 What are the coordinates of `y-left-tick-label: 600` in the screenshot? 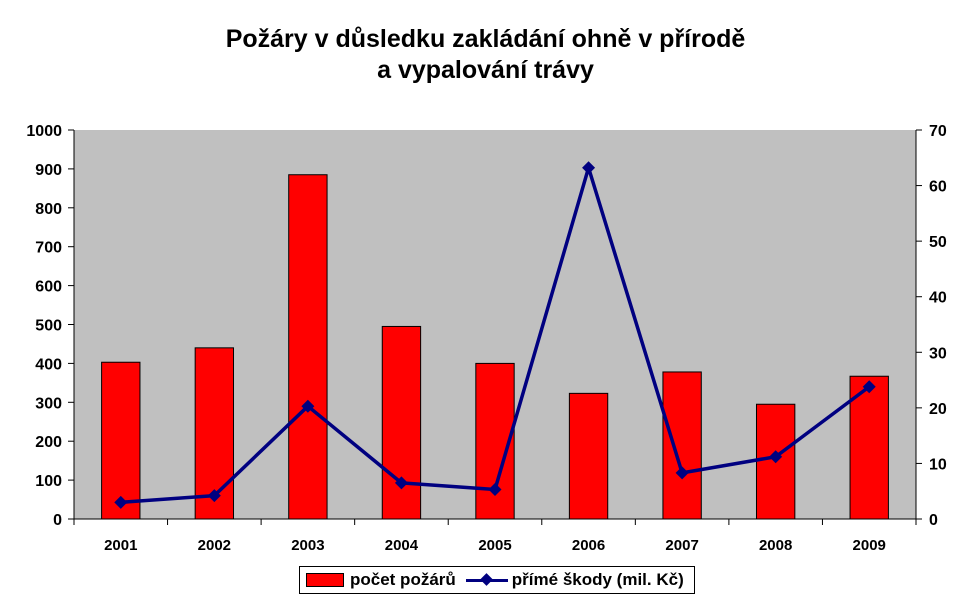 It's located at (48, 287).